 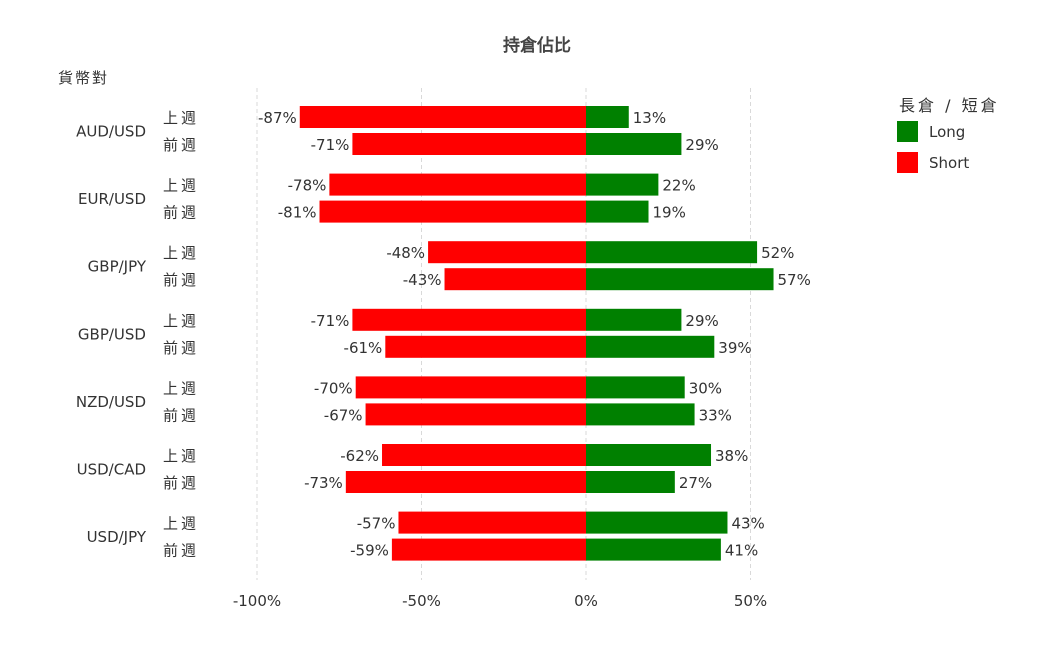 I want to click on currency-pair-label: EUR/USD, so click(x=112, y=199).